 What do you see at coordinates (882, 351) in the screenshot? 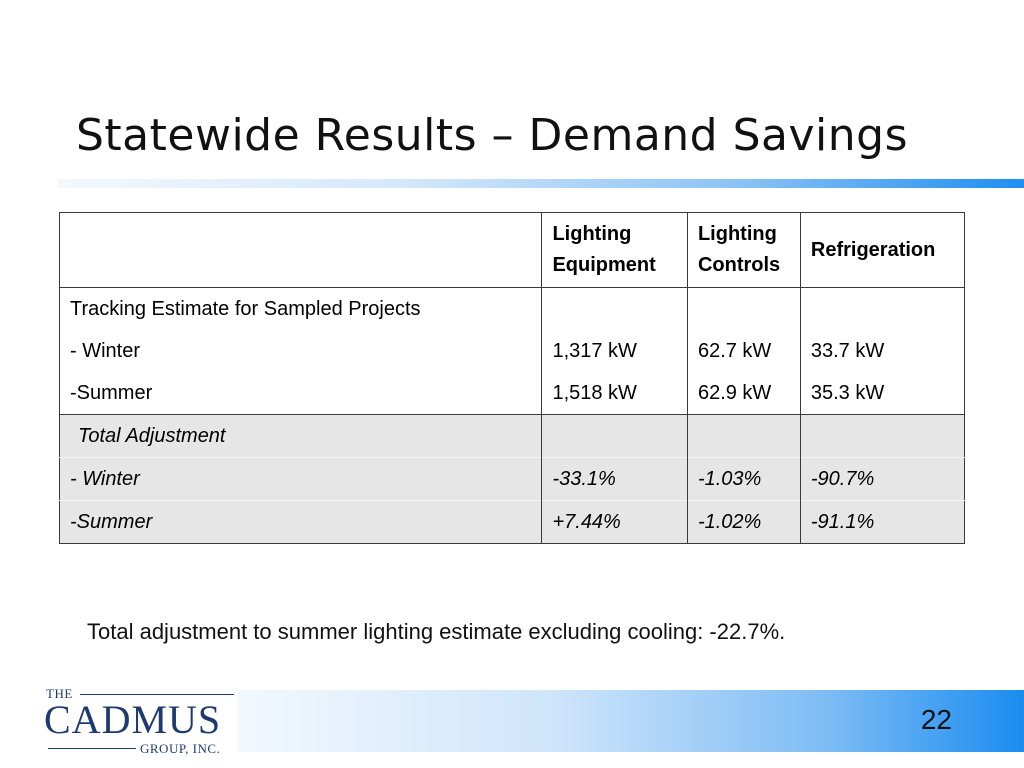
I see `table-cell: 33.7 kW` at bounding box center [882, 351].